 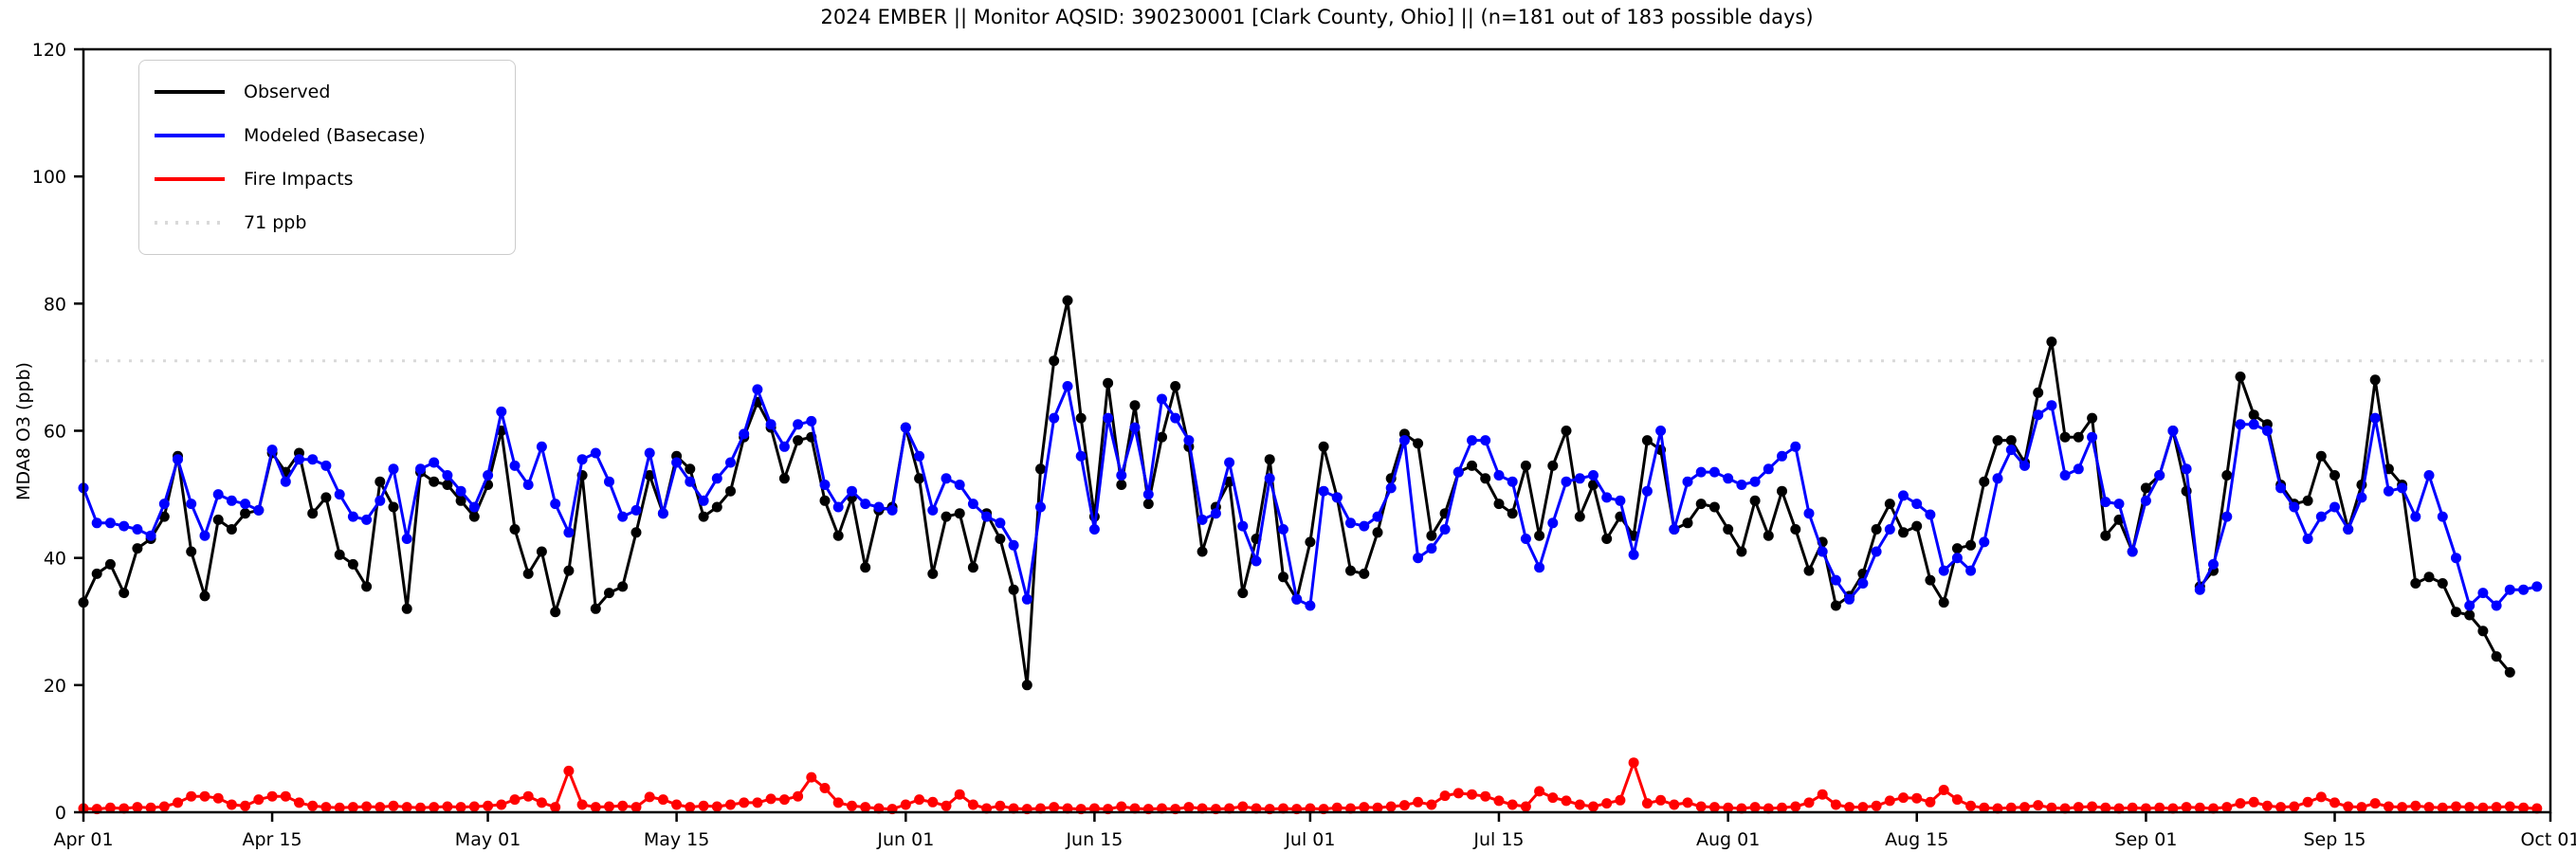 I want to click on svg-text: Aug 01, so click(x=1728, y=839).